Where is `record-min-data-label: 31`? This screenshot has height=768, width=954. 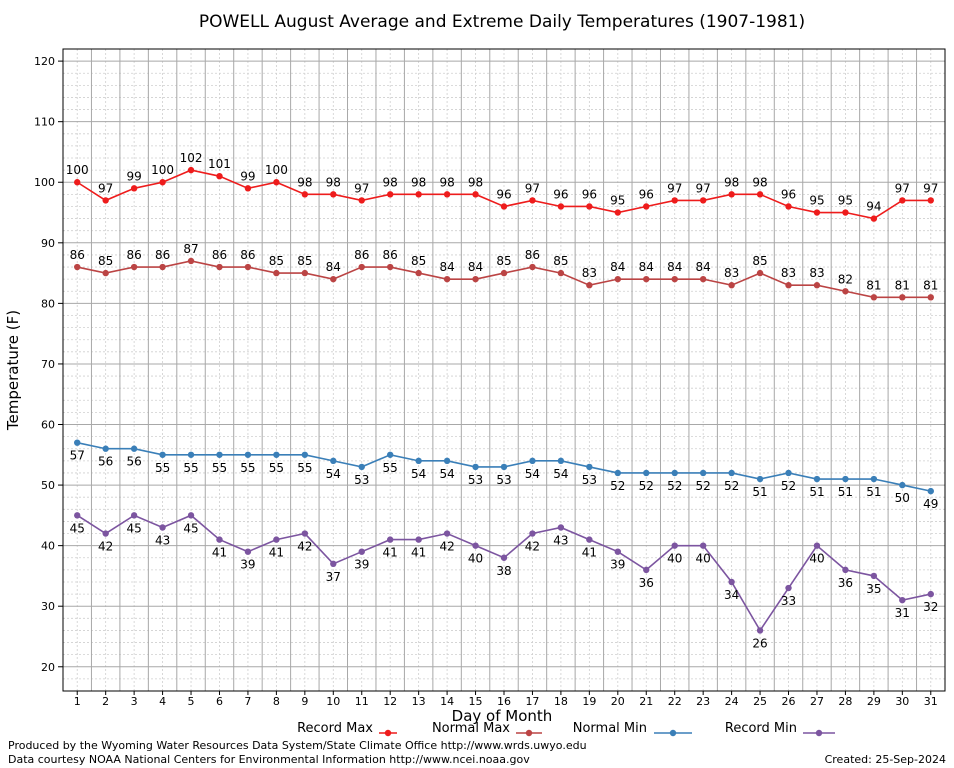 record-min-data-label: 31 is located at coordinates (902, 613).